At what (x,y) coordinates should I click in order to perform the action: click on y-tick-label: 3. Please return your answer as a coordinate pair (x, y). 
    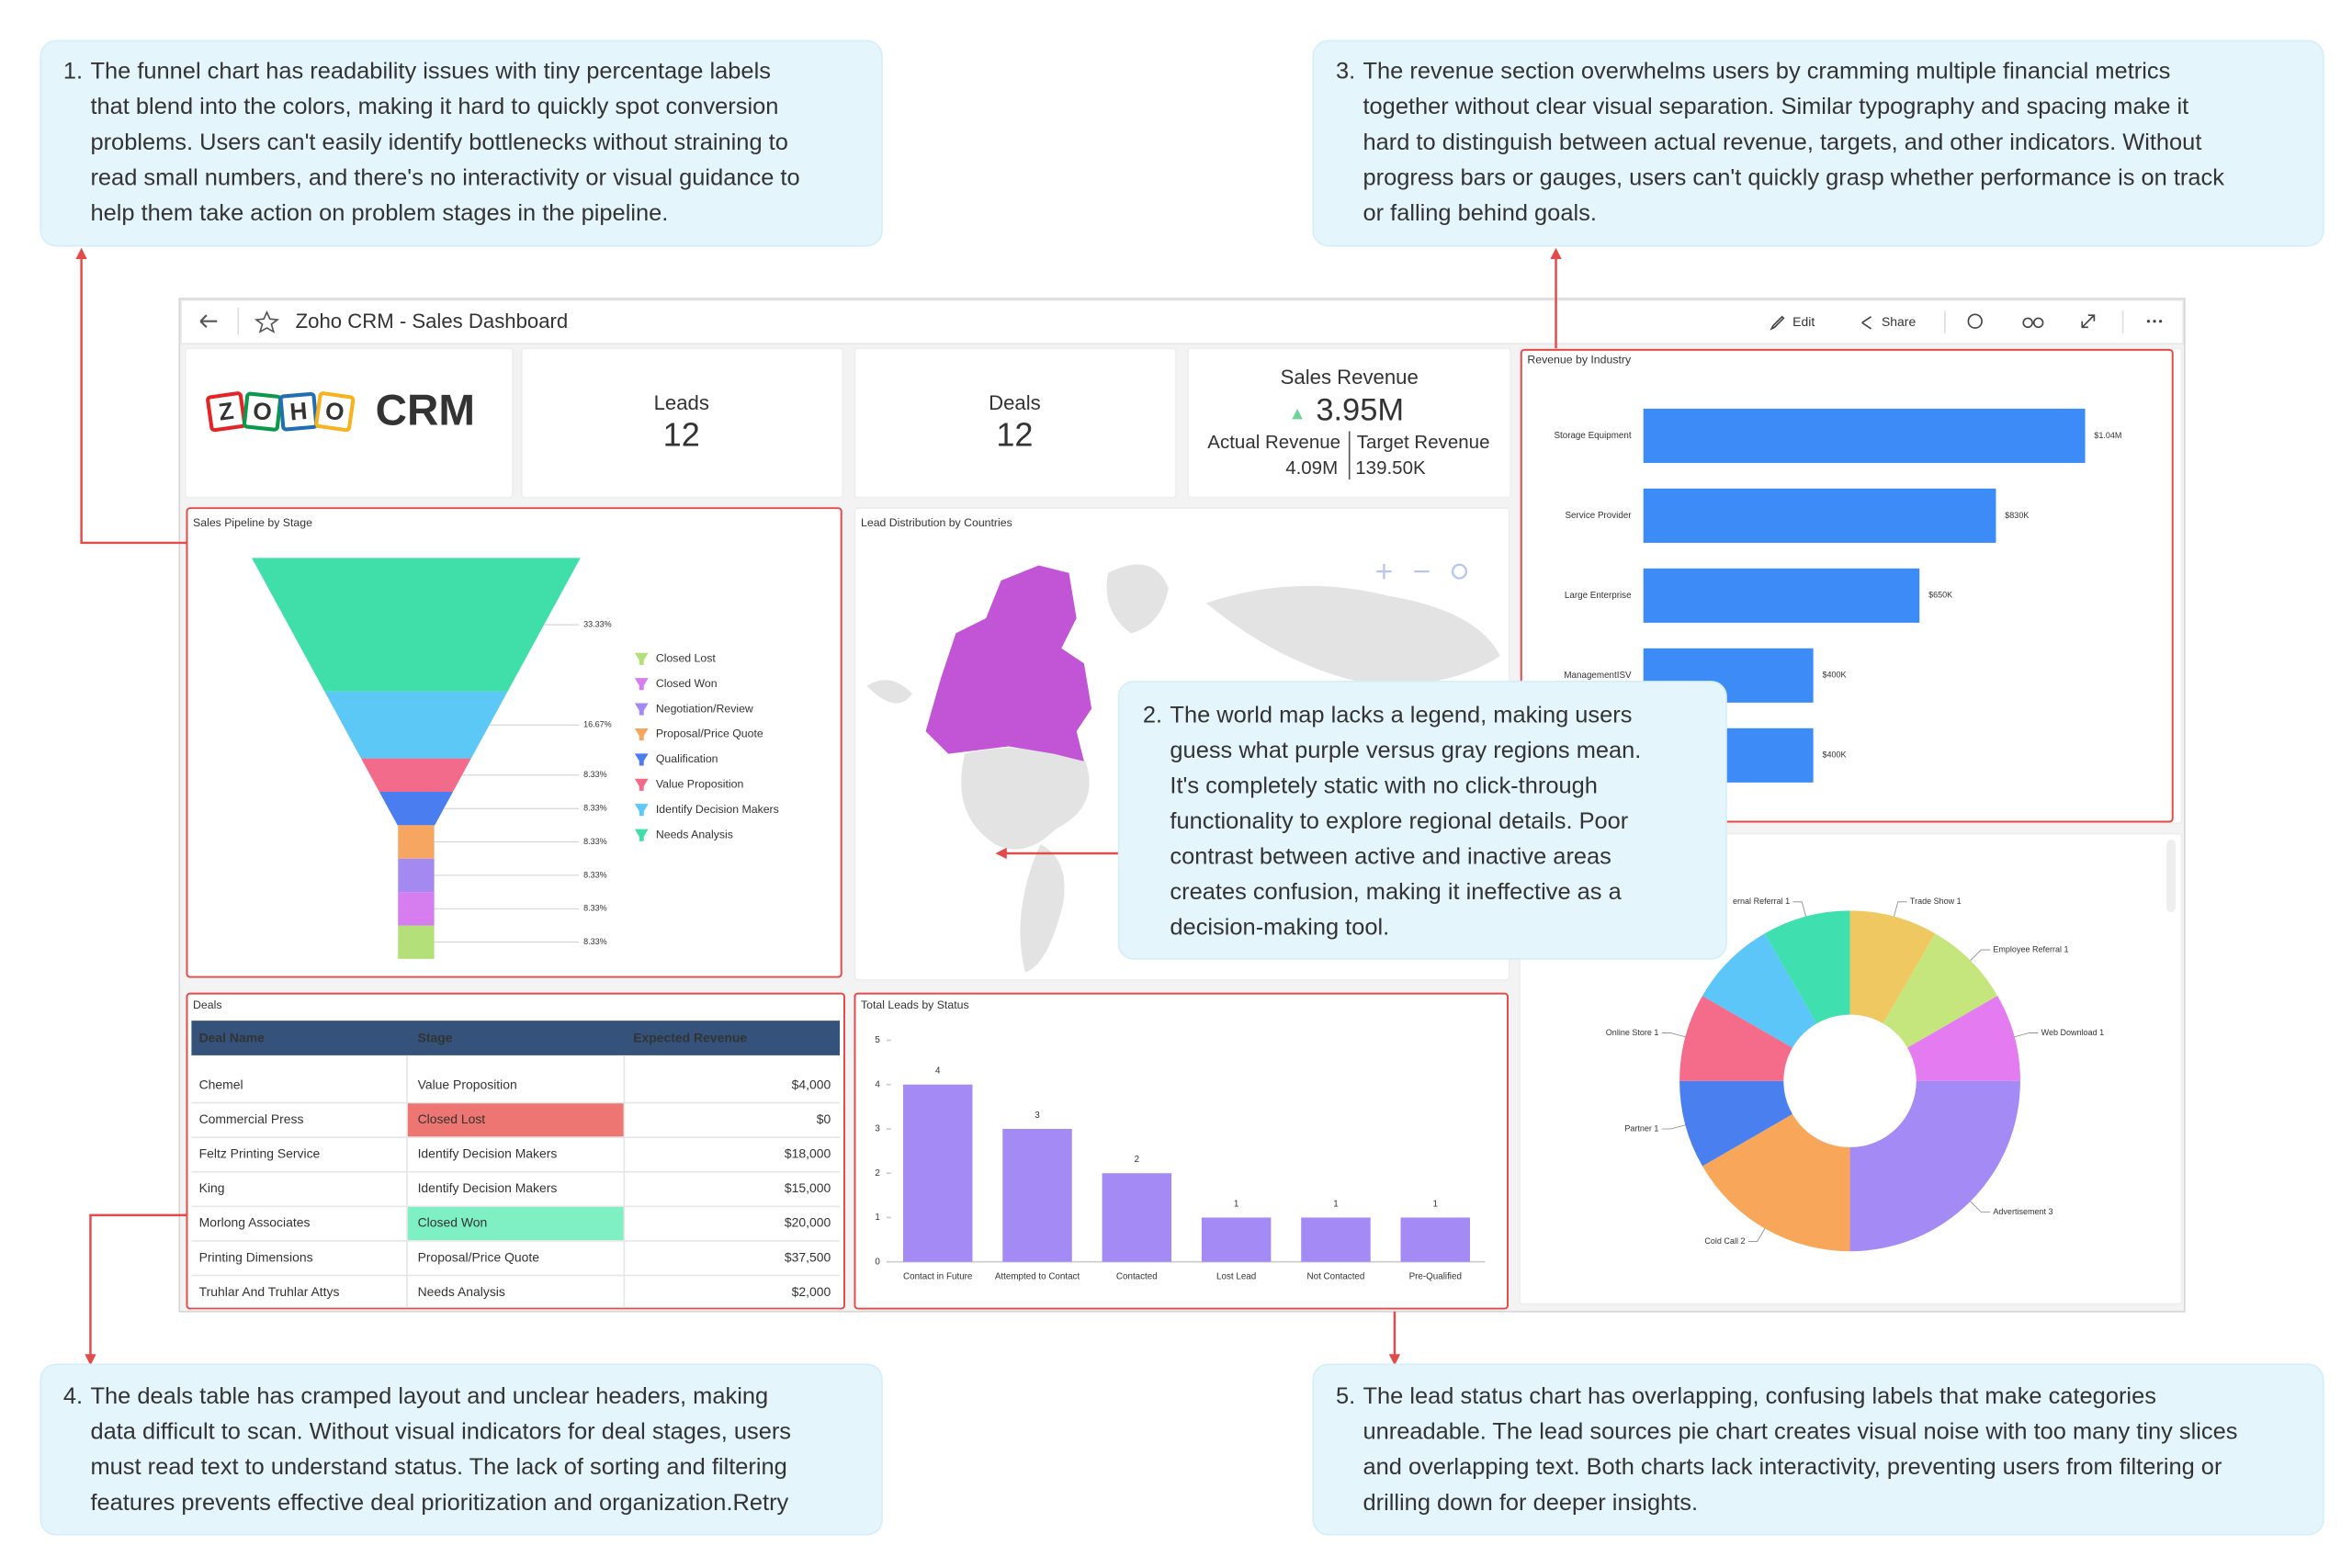
    Looking at the image, I should click on (877, 1129).